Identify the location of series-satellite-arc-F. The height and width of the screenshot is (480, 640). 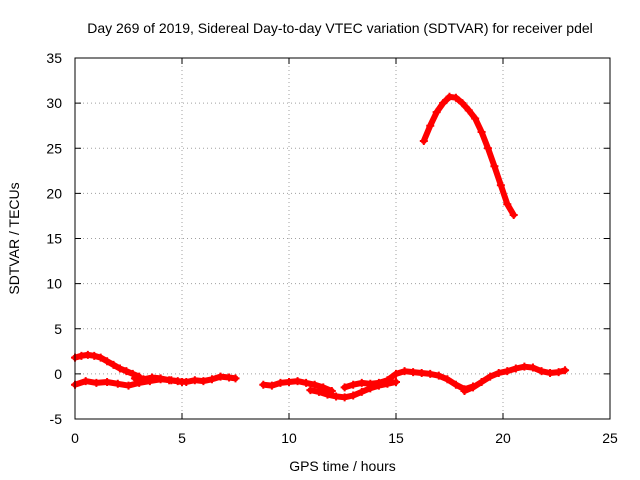
(409, 380).